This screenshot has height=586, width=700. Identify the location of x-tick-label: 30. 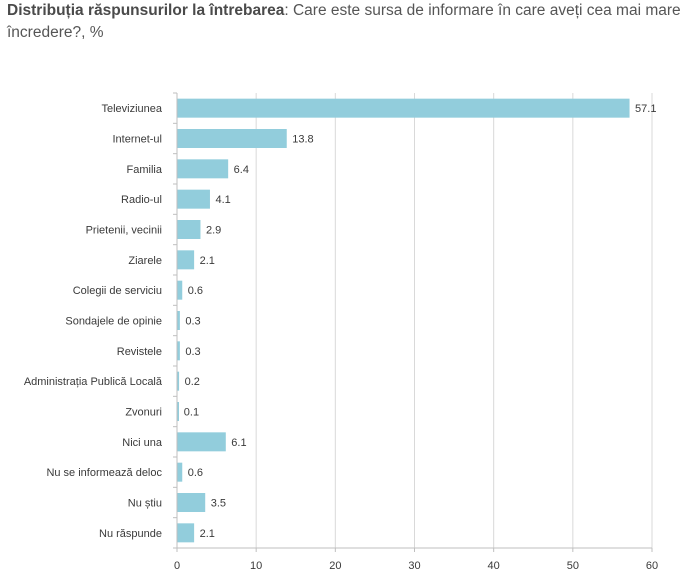
(414, 566).